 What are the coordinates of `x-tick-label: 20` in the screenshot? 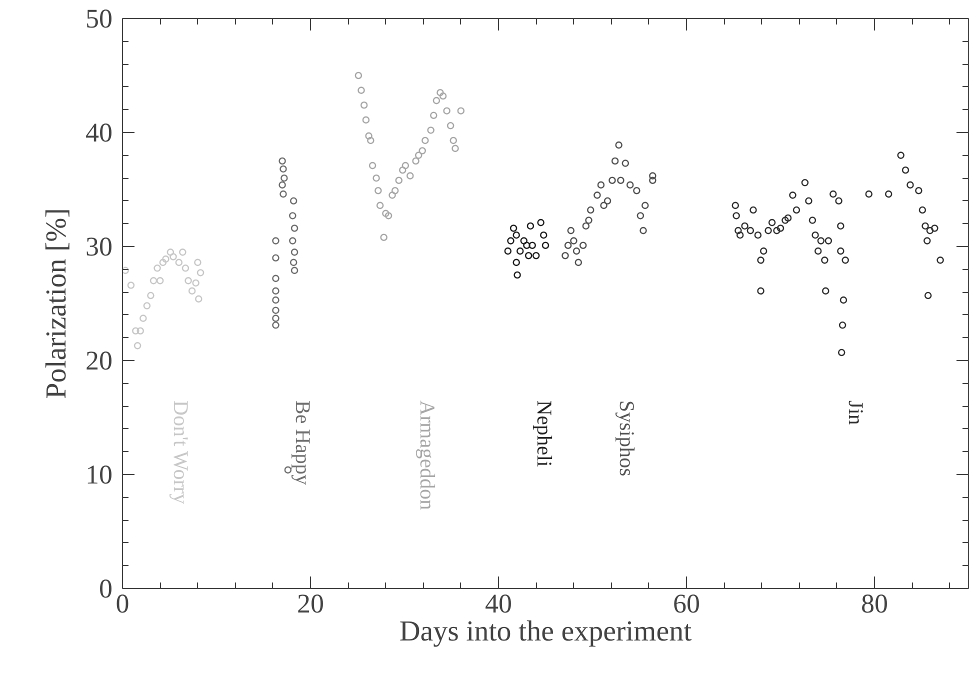 It's located at (310, 603).